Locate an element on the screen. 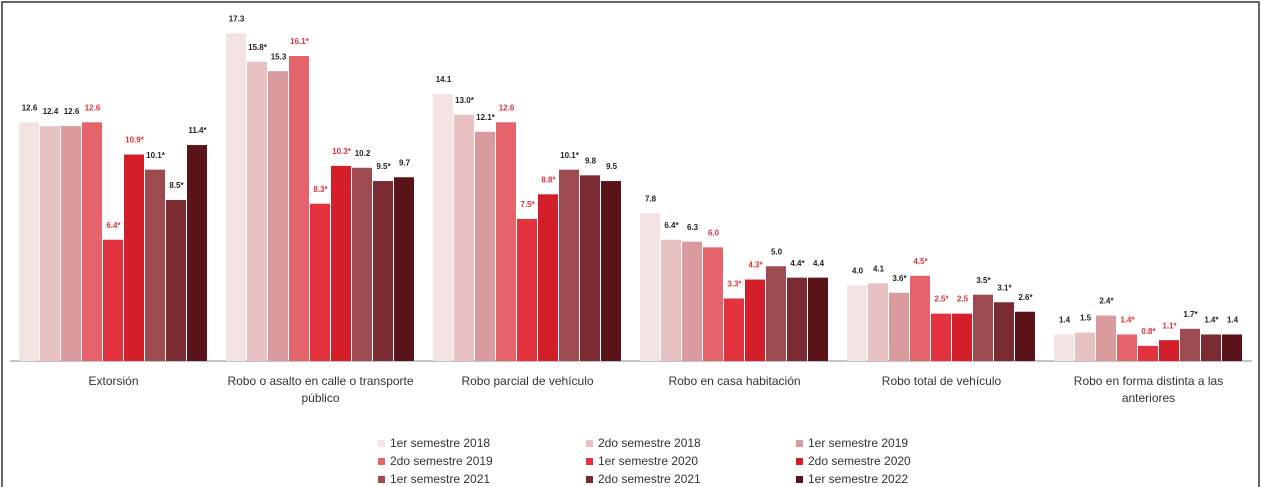  value-label: 4.3* is located at coordinates (755, 265).